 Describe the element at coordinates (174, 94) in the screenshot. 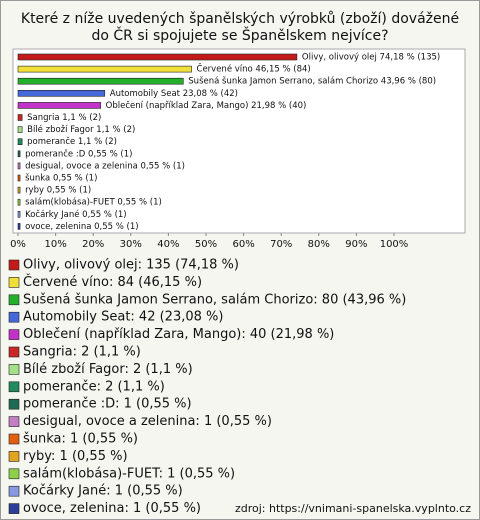

I see `bar-label: Automobily Seat 23,08 % (42)` at that location.